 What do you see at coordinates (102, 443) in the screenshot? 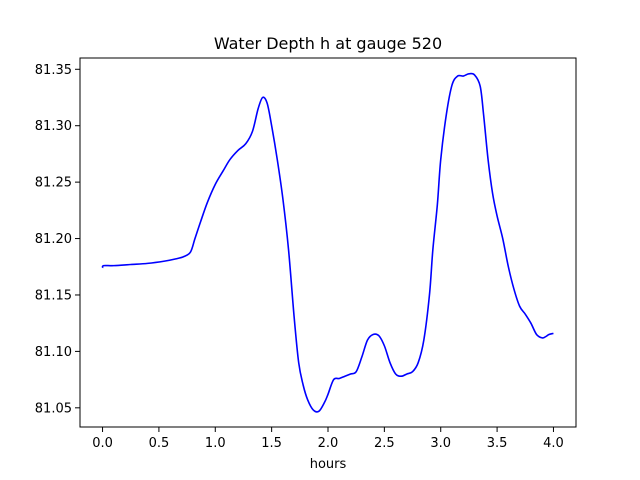
I see `x-tick-label: 0.0` at bounding box center [102, 443].